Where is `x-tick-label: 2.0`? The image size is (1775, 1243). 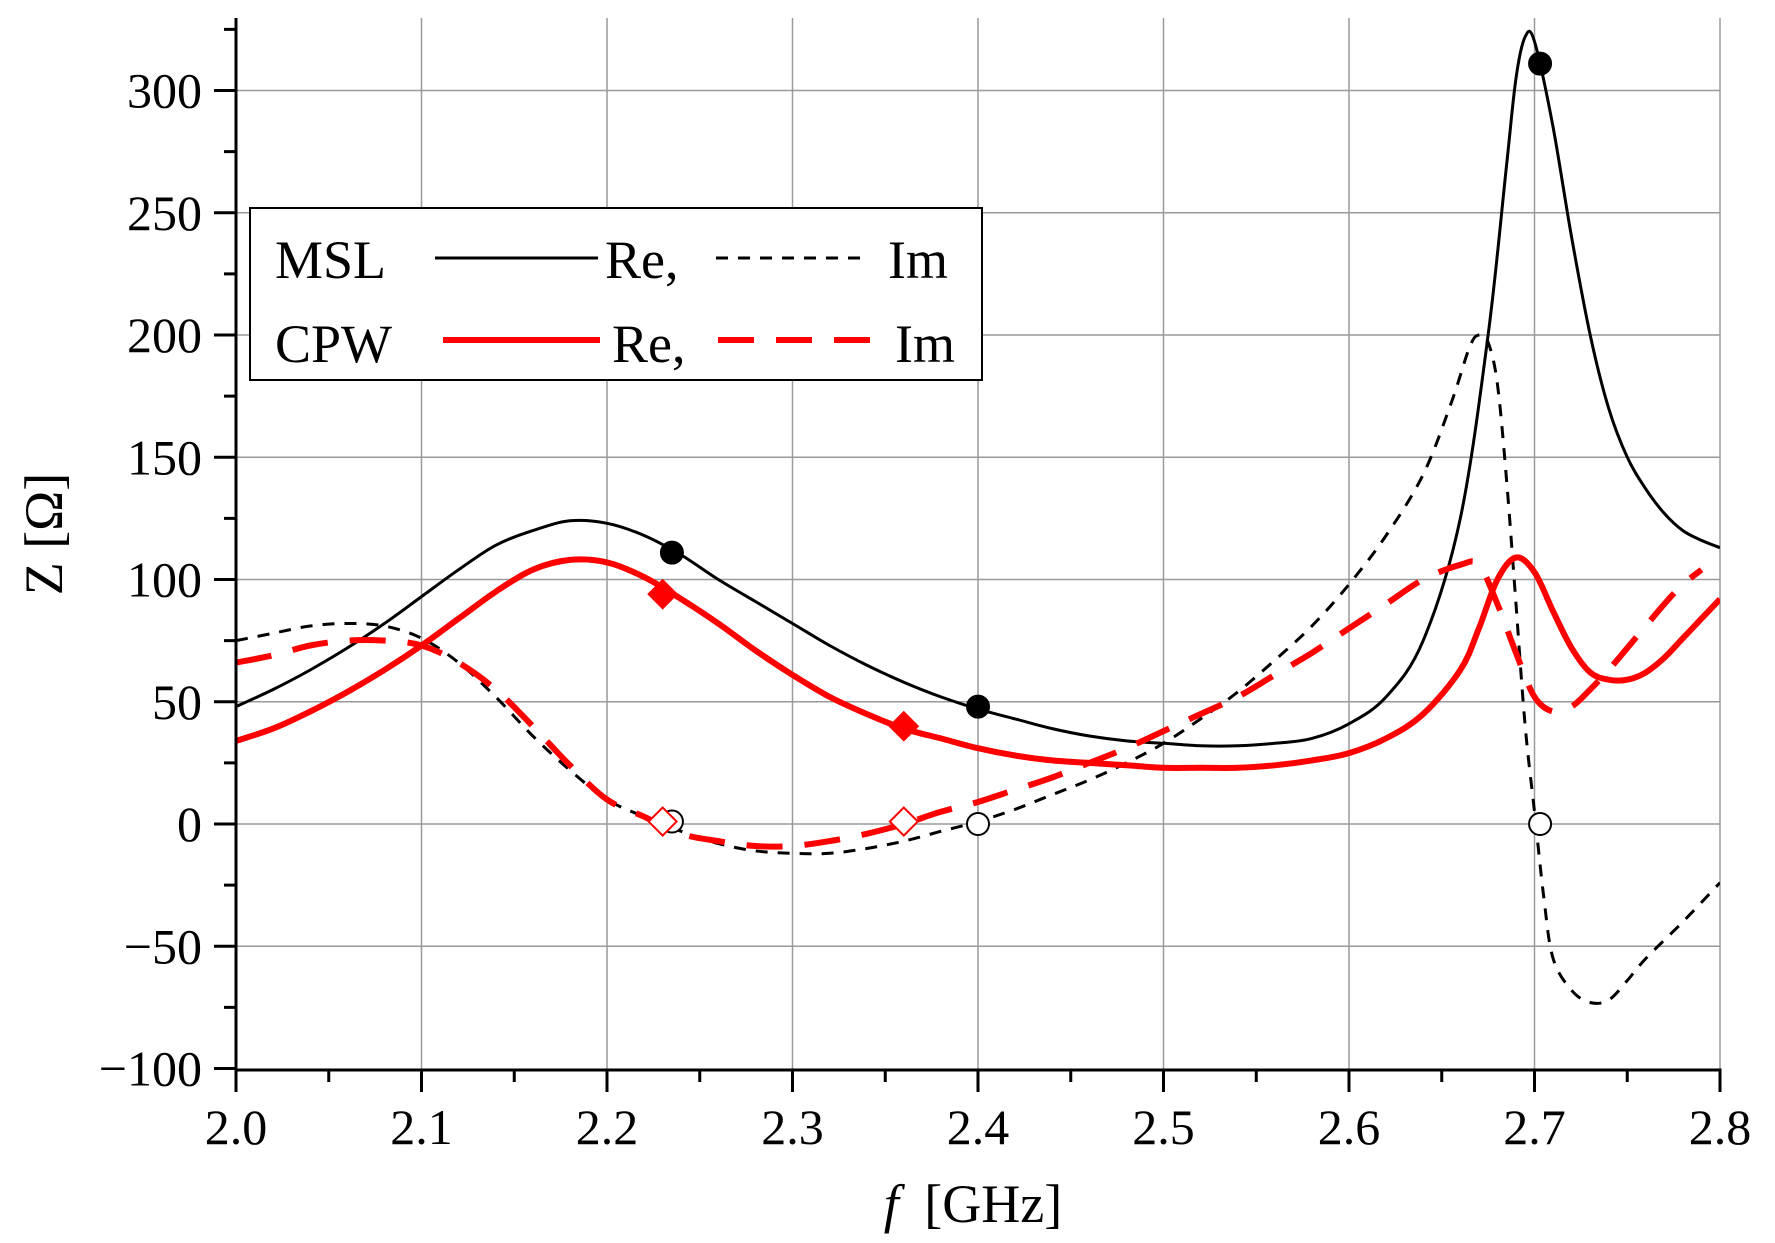 x-tick-label: 2.0 is located at coordinates (236, 1127).